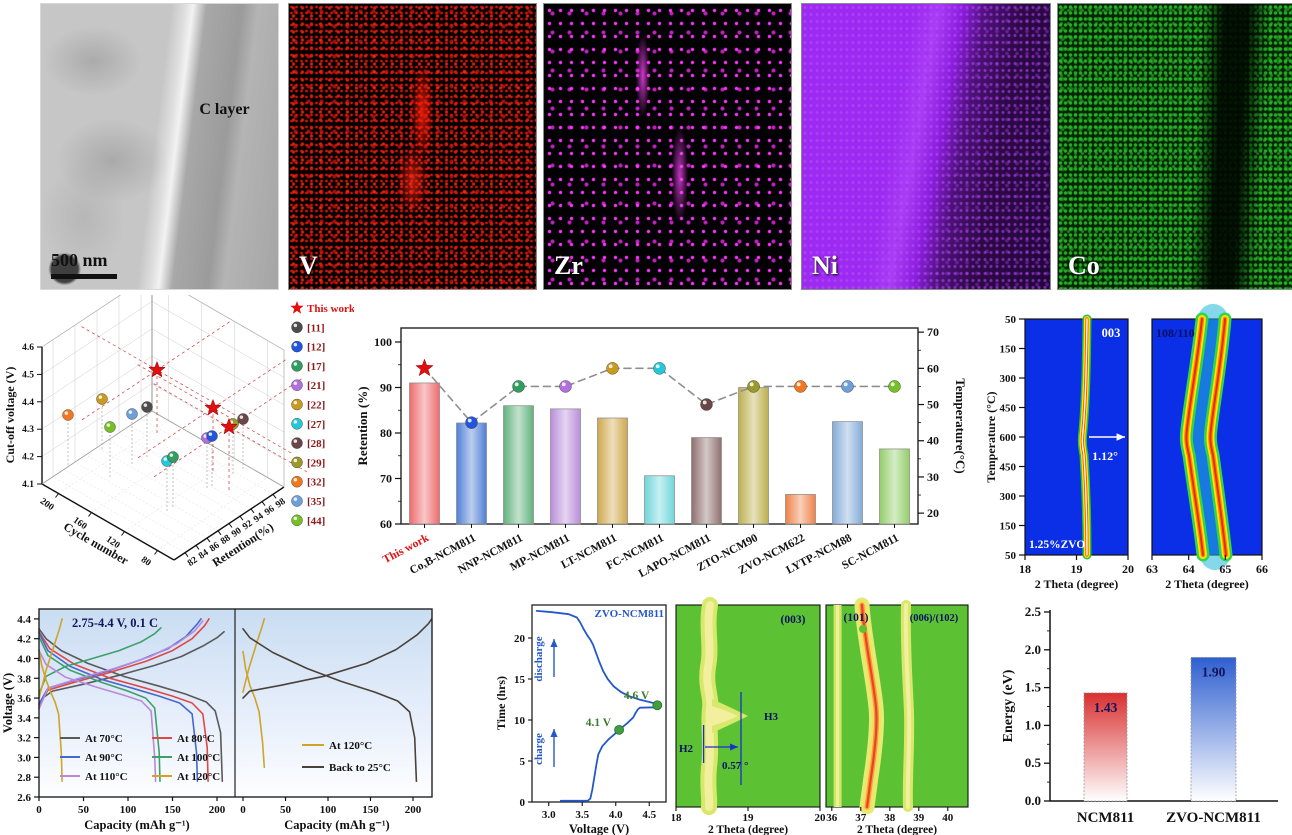  What do you see at coordinates (1106, 707) in the screenshot?
I see `svg-text: 1.43` at bounding box center [1106, 707].